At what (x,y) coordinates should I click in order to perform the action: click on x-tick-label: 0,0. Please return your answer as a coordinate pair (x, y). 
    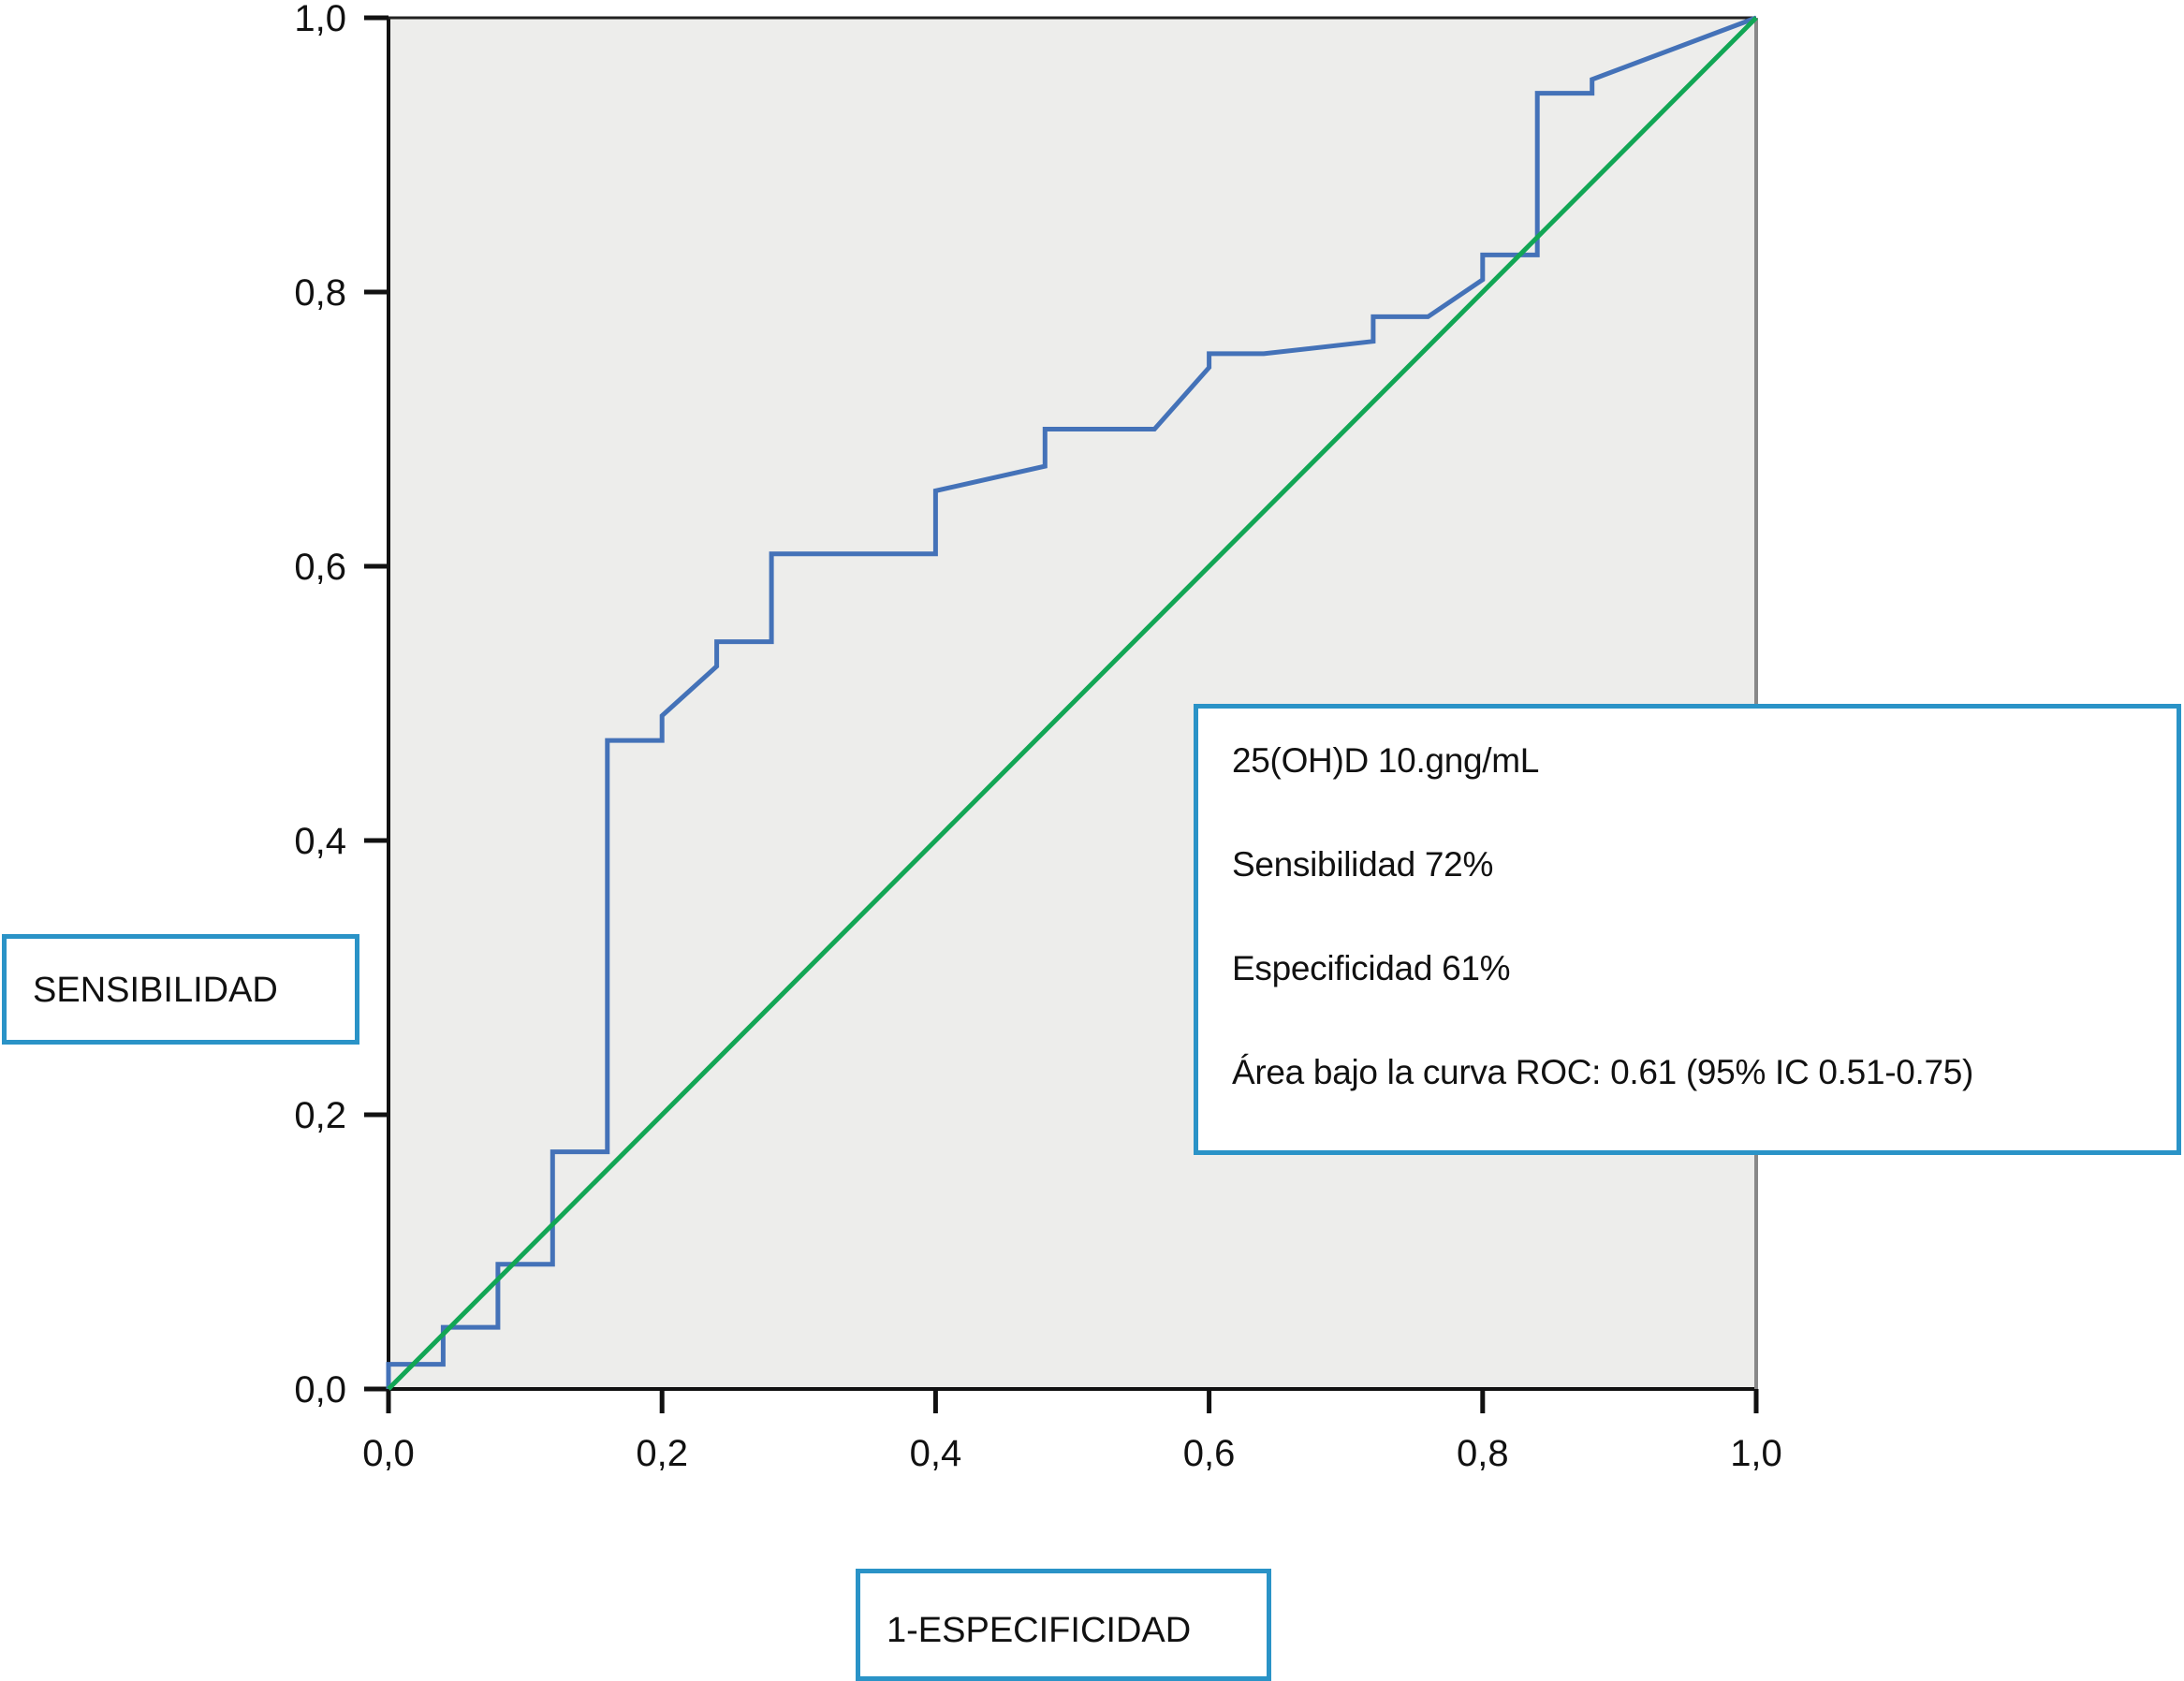
    Looking at the image, I should click on (388, 1453).